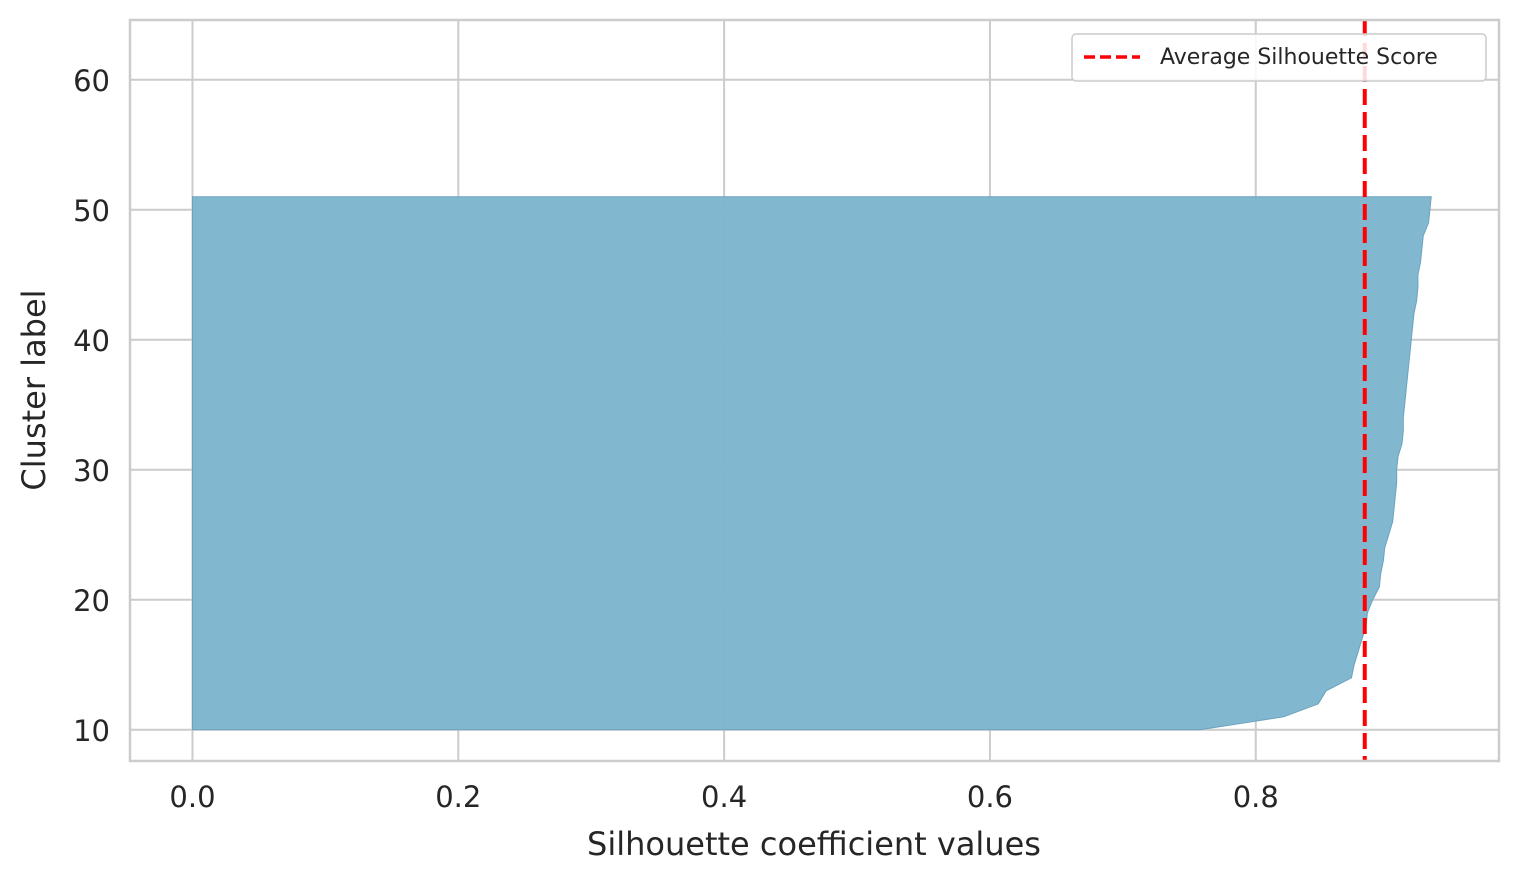 The width and height of the screenshot is (1519, 884). I want to click on legend: Average Silhouette Score, so click(1279, 57).